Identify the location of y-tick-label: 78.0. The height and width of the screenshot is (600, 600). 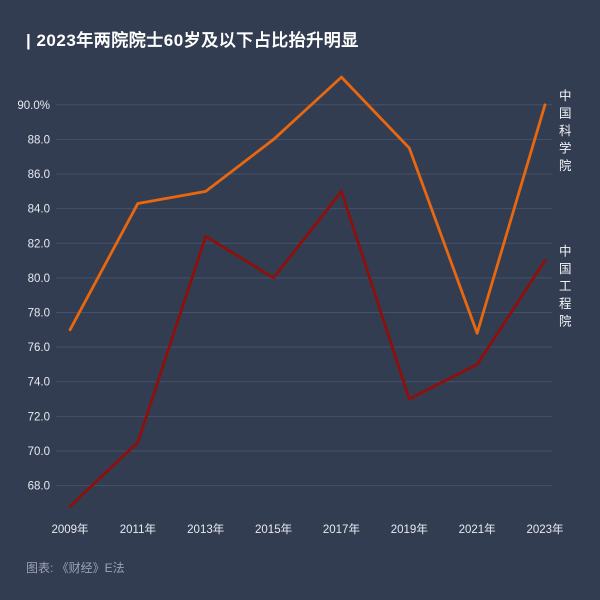
(39, 314).